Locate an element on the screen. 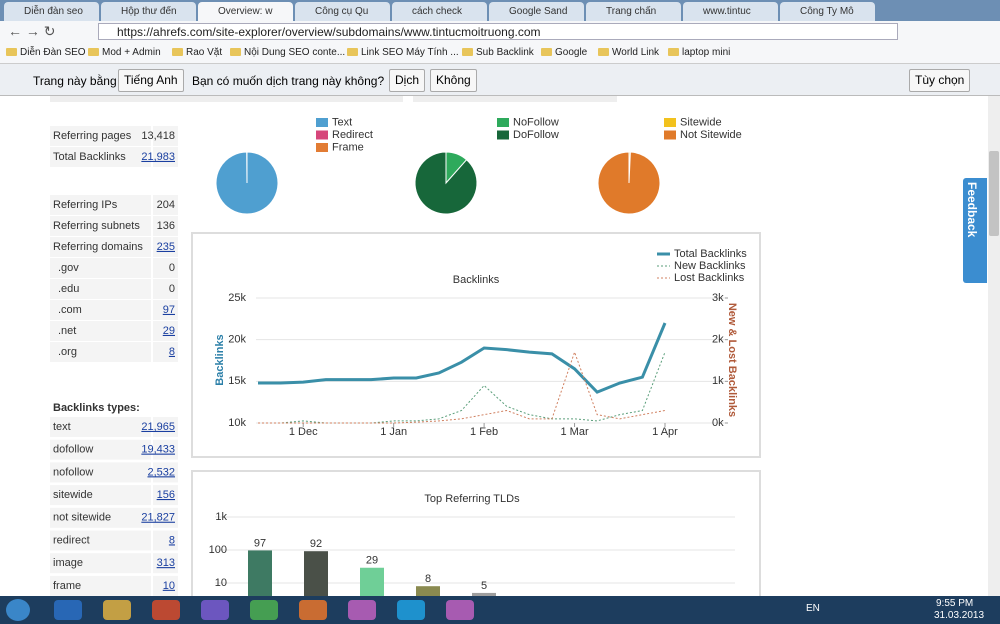  start-button is located at coordinates (18, 610).